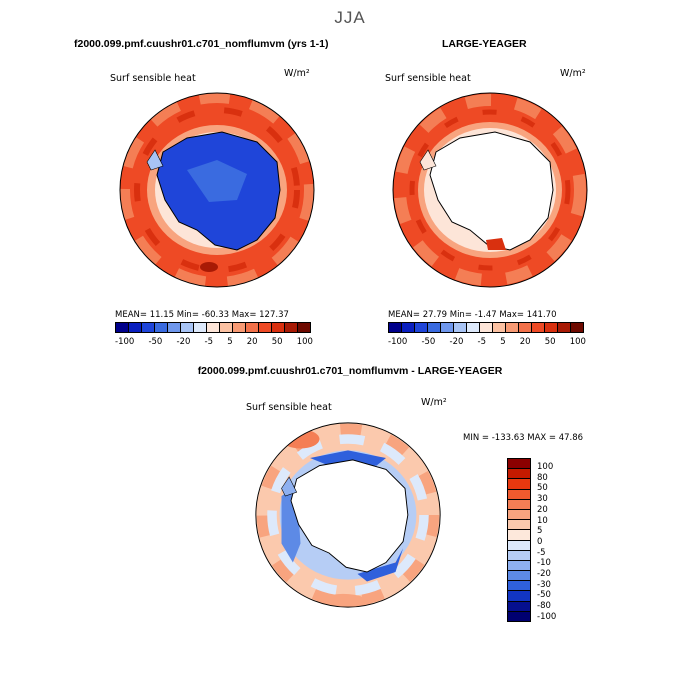 The image size is (700, 700). I want to click on top-right-variable-label: Surf sensible heat, so click(428, 78).